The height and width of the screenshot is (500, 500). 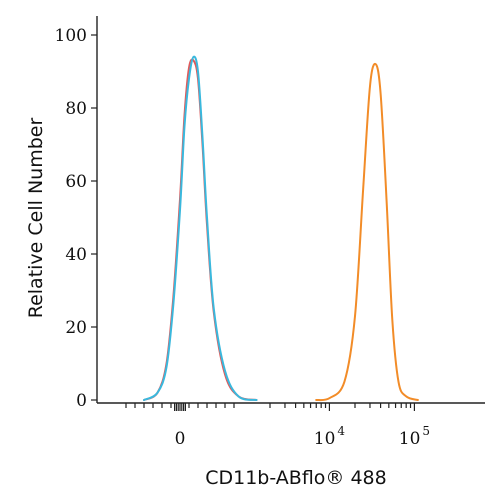 I want to click on x-tick-label: 10 4, so click(x=330, y=436).